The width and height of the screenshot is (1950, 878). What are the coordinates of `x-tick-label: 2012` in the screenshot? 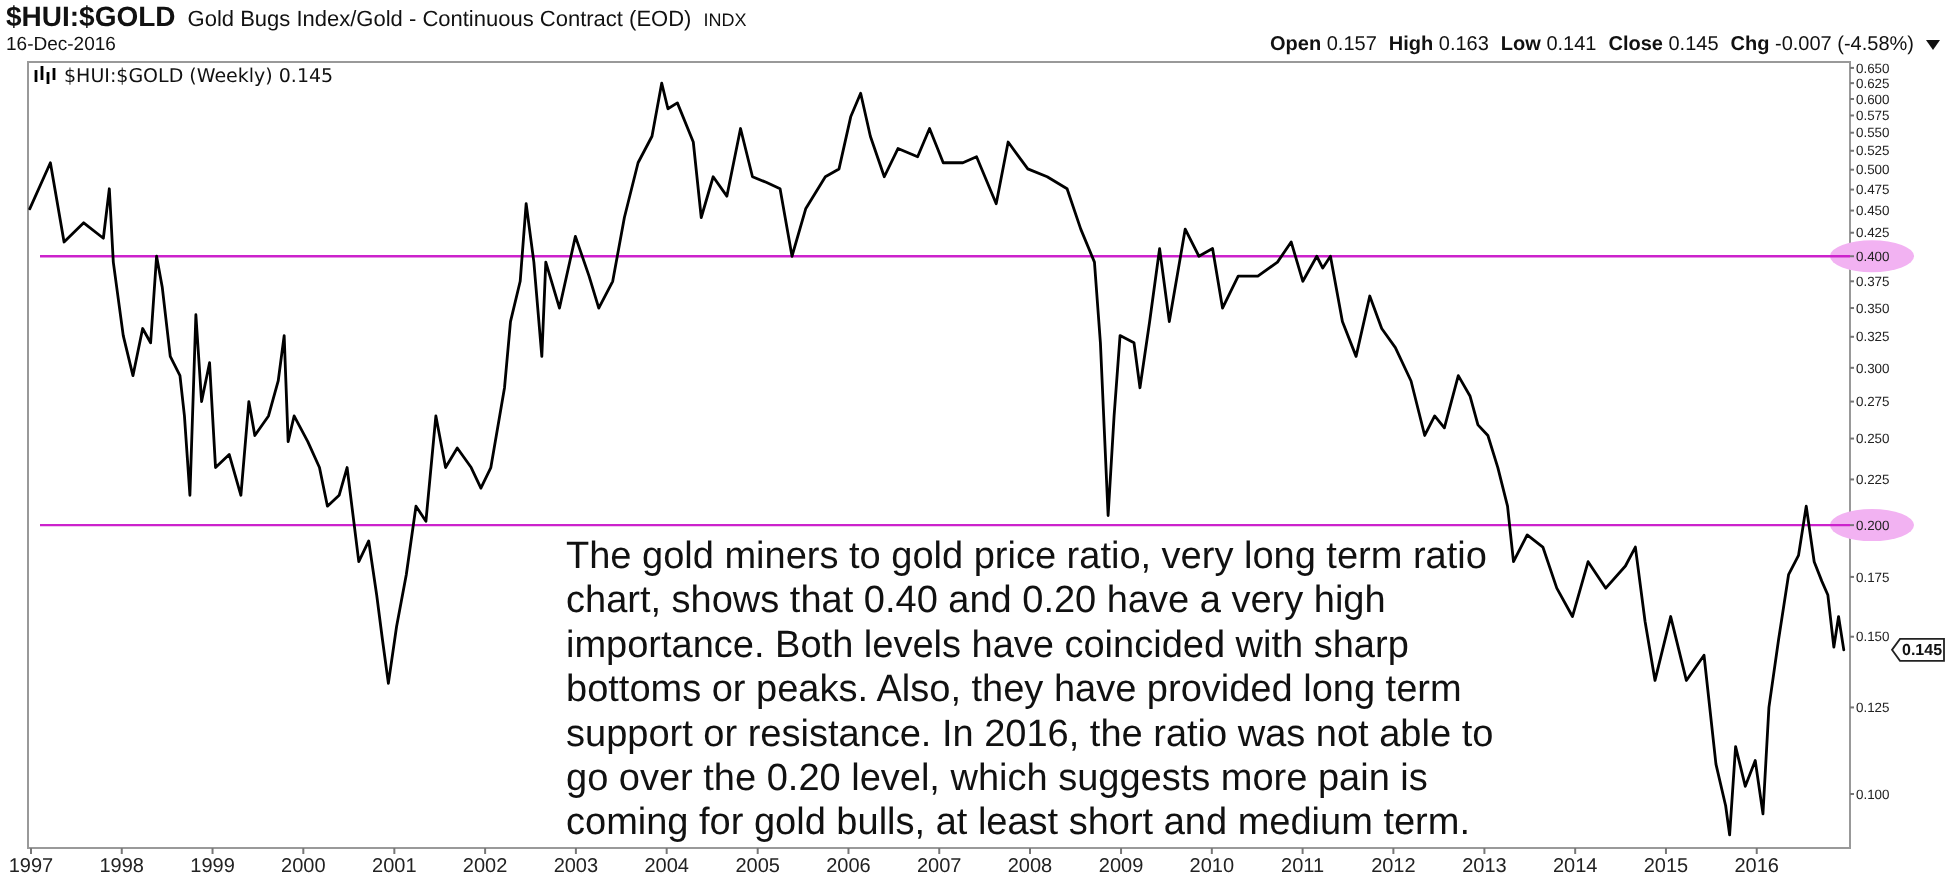 It's located at (1394, 867).